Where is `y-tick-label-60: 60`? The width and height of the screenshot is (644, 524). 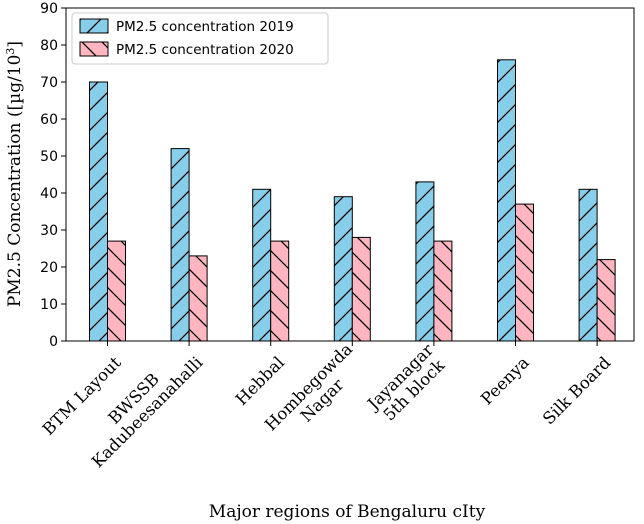
y-tick-label-60: 60 is located at coordinates (49, 120).